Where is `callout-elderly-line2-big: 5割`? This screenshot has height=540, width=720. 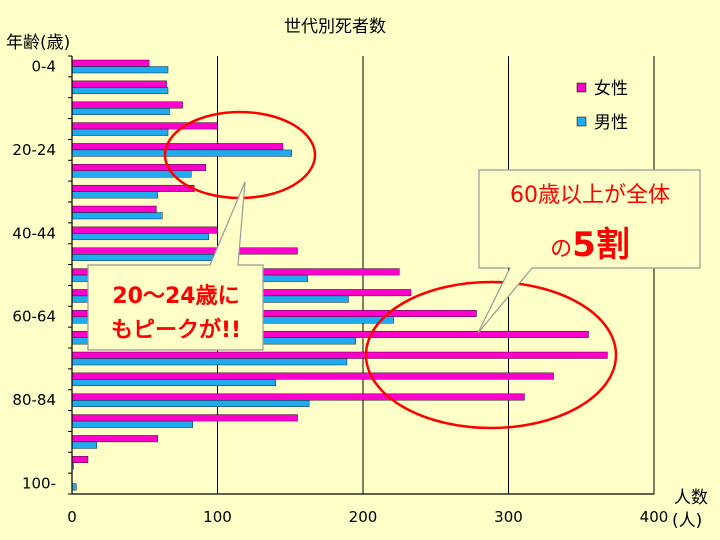
callout-elderly-line2-big: 5割 is located at coordinates (601, 245).